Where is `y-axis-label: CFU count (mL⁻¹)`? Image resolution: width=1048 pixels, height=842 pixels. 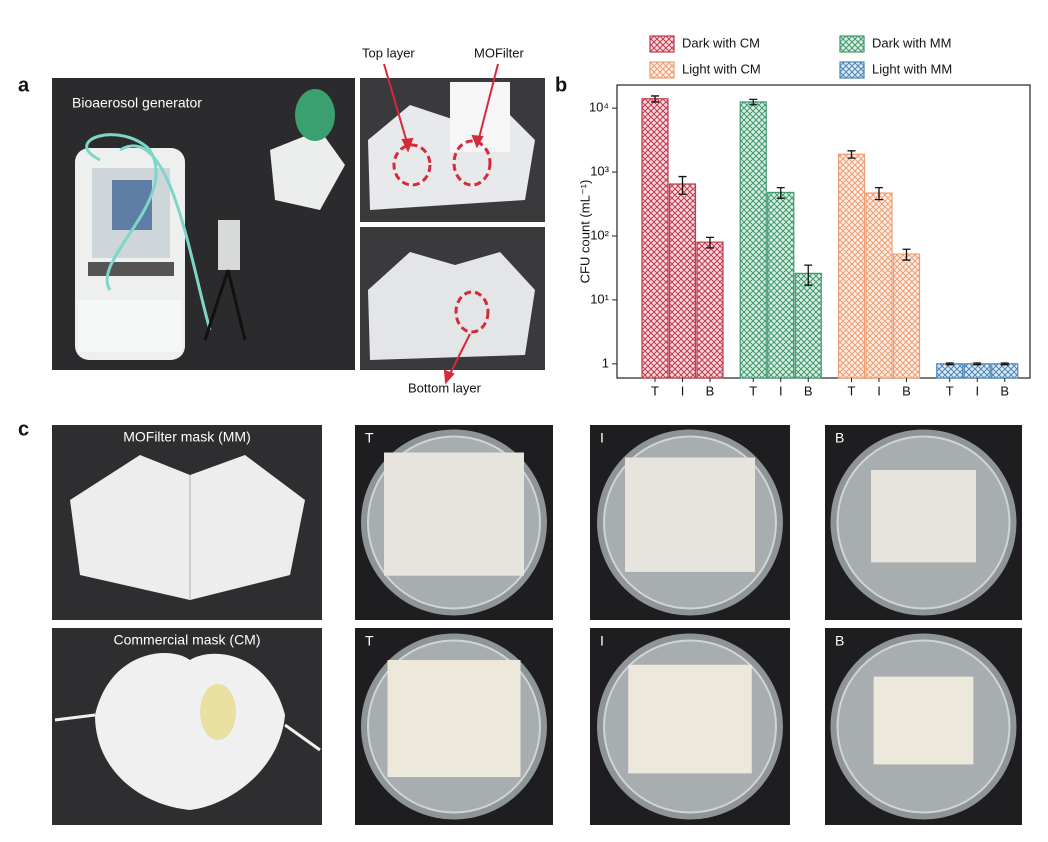
y-axis-label: CFU count (mL⁻¹) is located at coordinates (584, 232).